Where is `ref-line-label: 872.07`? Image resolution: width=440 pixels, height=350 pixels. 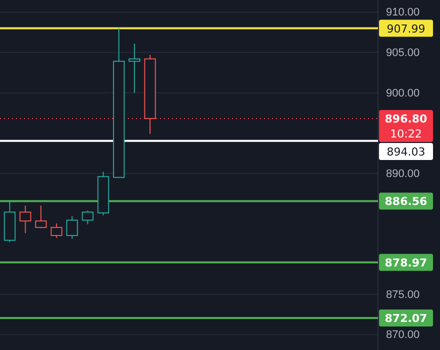
ref-line-label: 872.07 is located at coordinates (406, 318).